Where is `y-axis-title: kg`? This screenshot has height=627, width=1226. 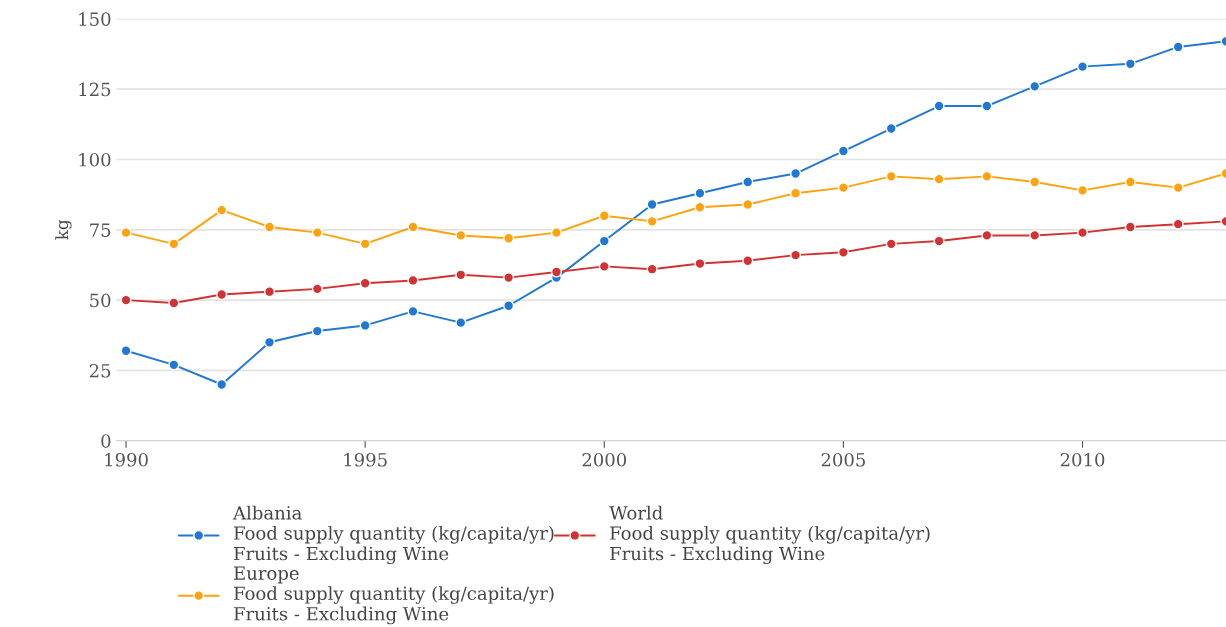 y-axis-title: kg is located at coordinates (63, 229).